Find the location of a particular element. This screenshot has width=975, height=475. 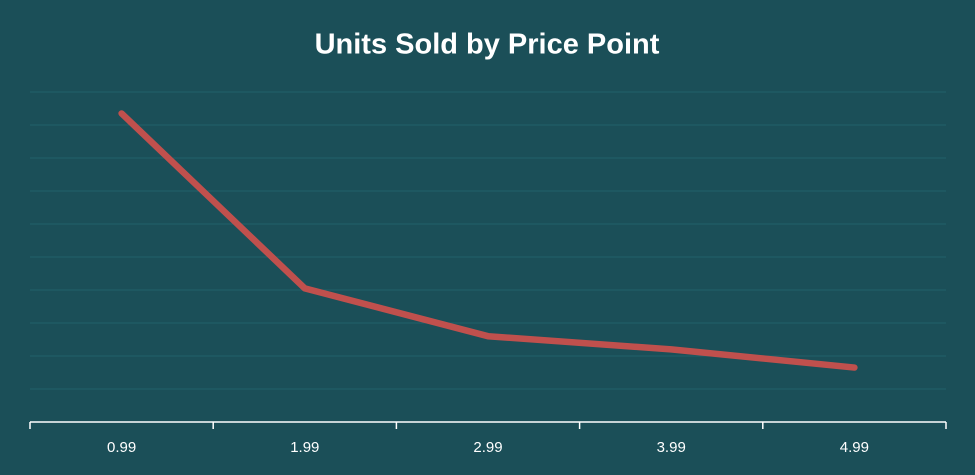

x-tick-label: 0.99 is located at coordinates (121, 447).